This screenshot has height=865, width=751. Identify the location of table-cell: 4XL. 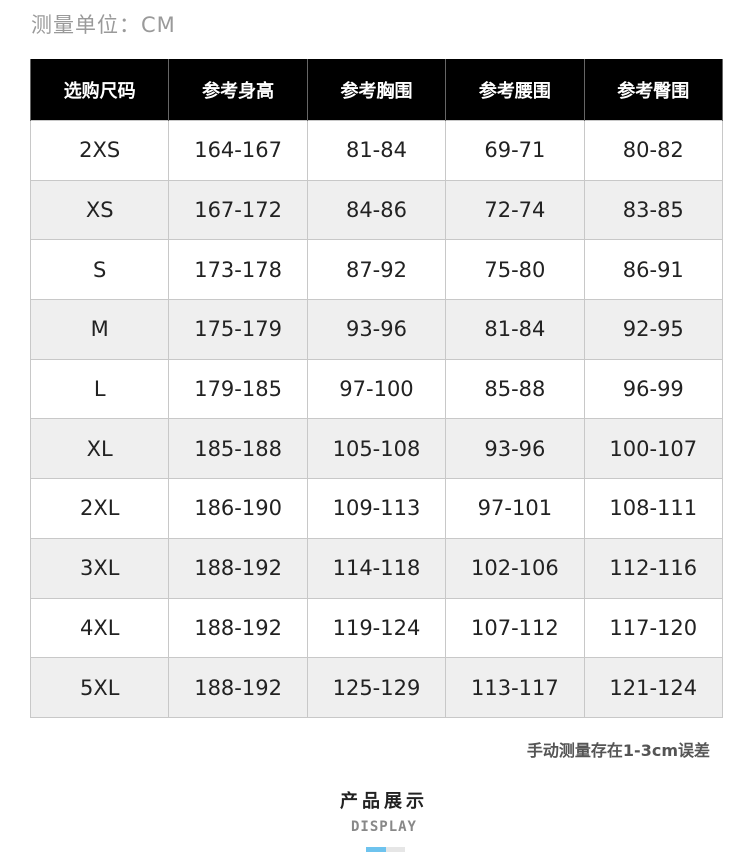
(99, 628).